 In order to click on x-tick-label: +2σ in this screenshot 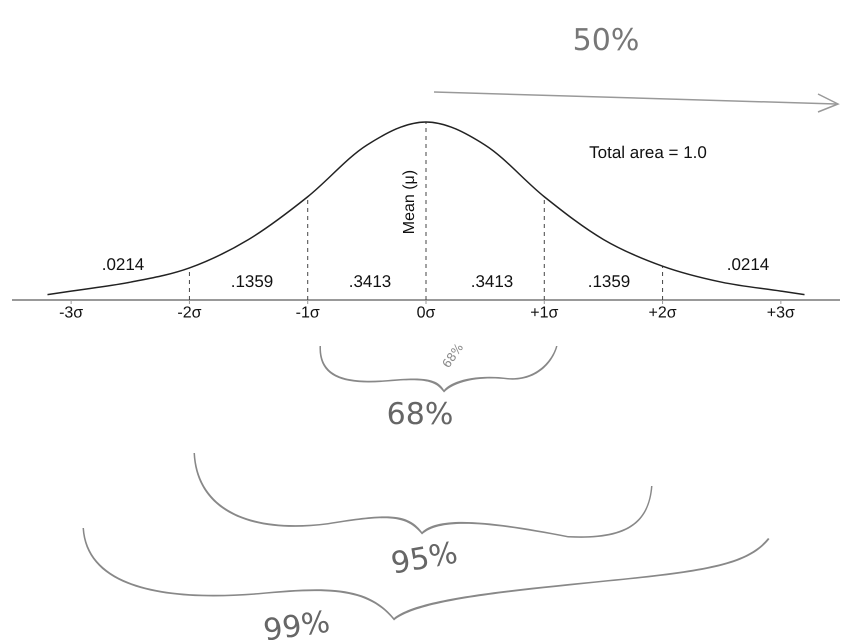, I will do `click(662, 313)`.